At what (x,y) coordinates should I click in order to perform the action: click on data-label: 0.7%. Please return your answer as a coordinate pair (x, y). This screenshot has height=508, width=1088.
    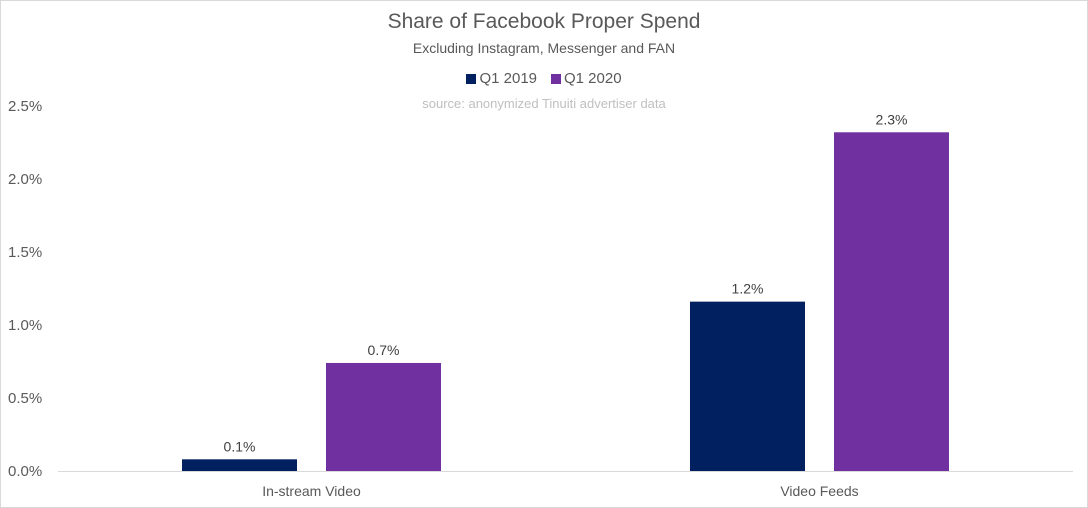
    Looking at the image, I should click on (384, 350).